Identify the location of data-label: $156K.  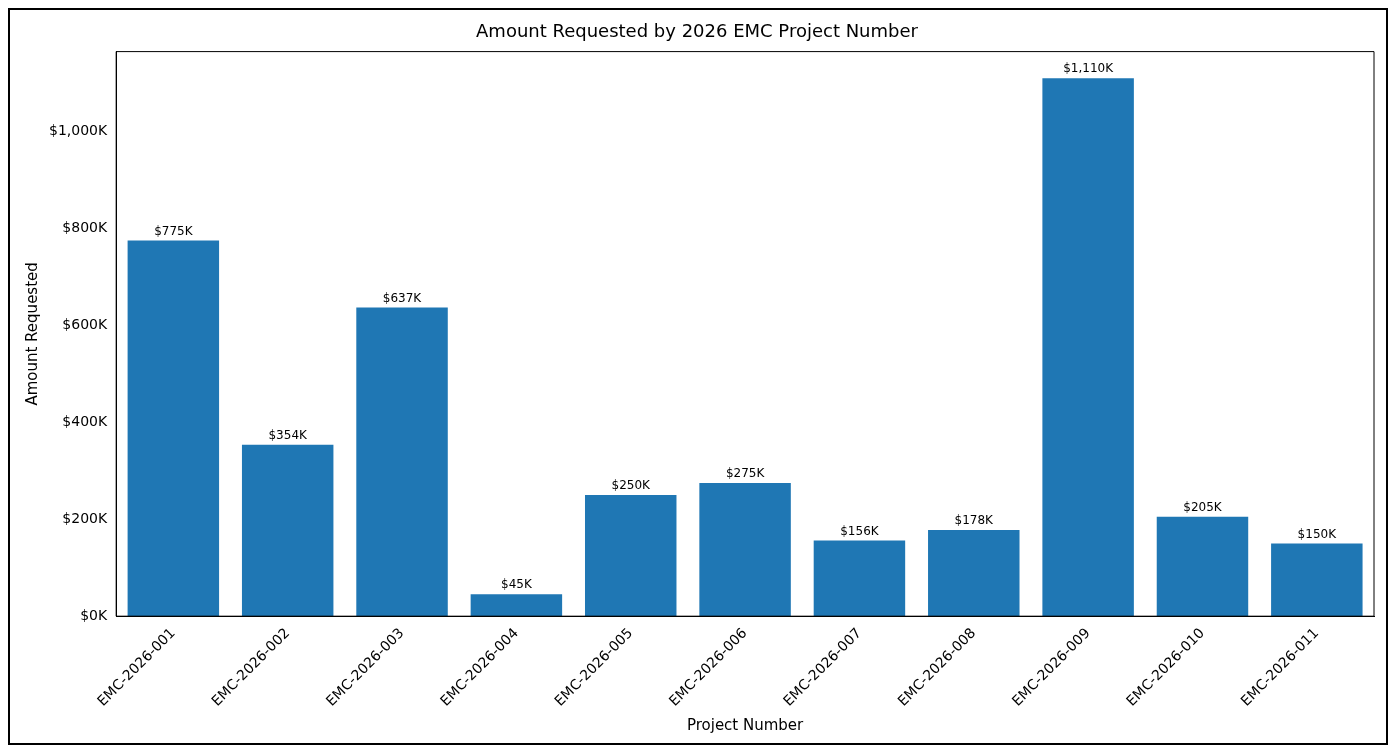
(860, 530).